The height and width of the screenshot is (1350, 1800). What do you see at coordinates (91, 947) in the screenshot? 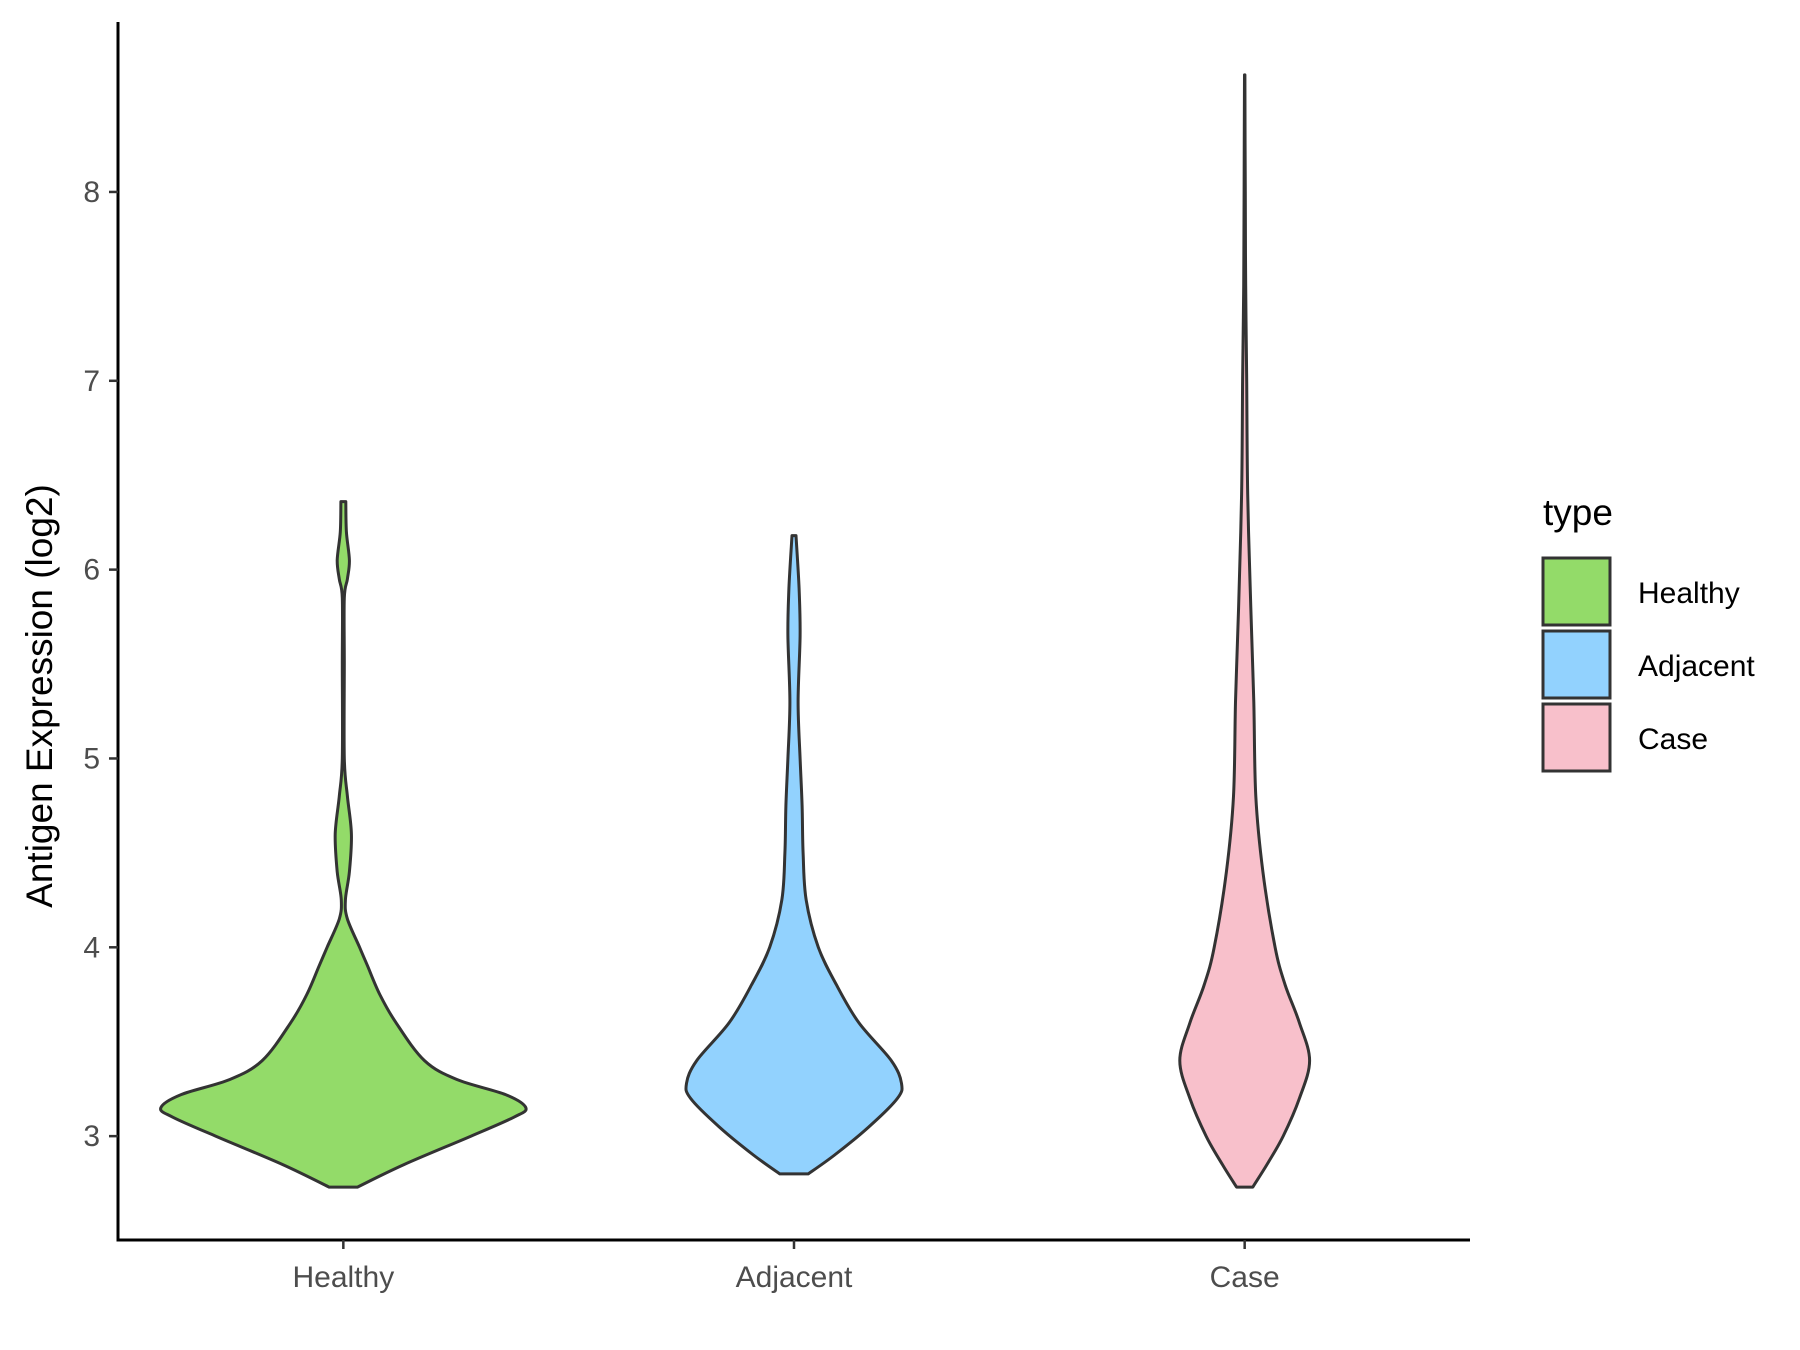
I see `y-tick-label: 4` at bounding box center [91, 947].